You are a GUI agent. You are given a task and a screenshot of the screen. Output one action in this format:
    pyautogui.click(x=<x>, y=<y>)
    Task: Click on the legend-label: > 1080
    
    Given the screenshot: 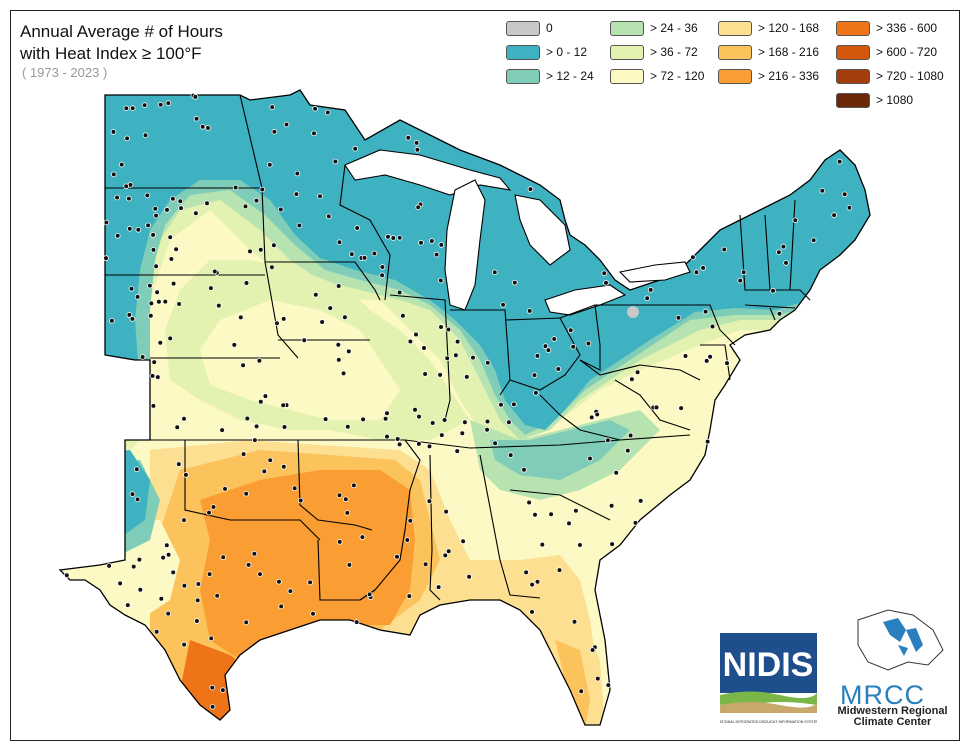 What is the action you would take?
    pyautogui.click(x=895, y=100)
    